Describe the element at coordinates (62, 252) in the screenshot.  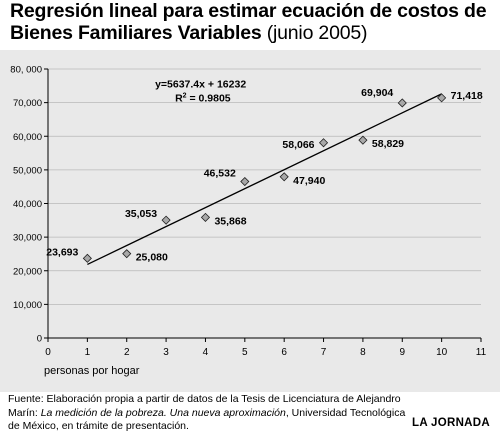
I see `data-point-label: 23,693` at that location.